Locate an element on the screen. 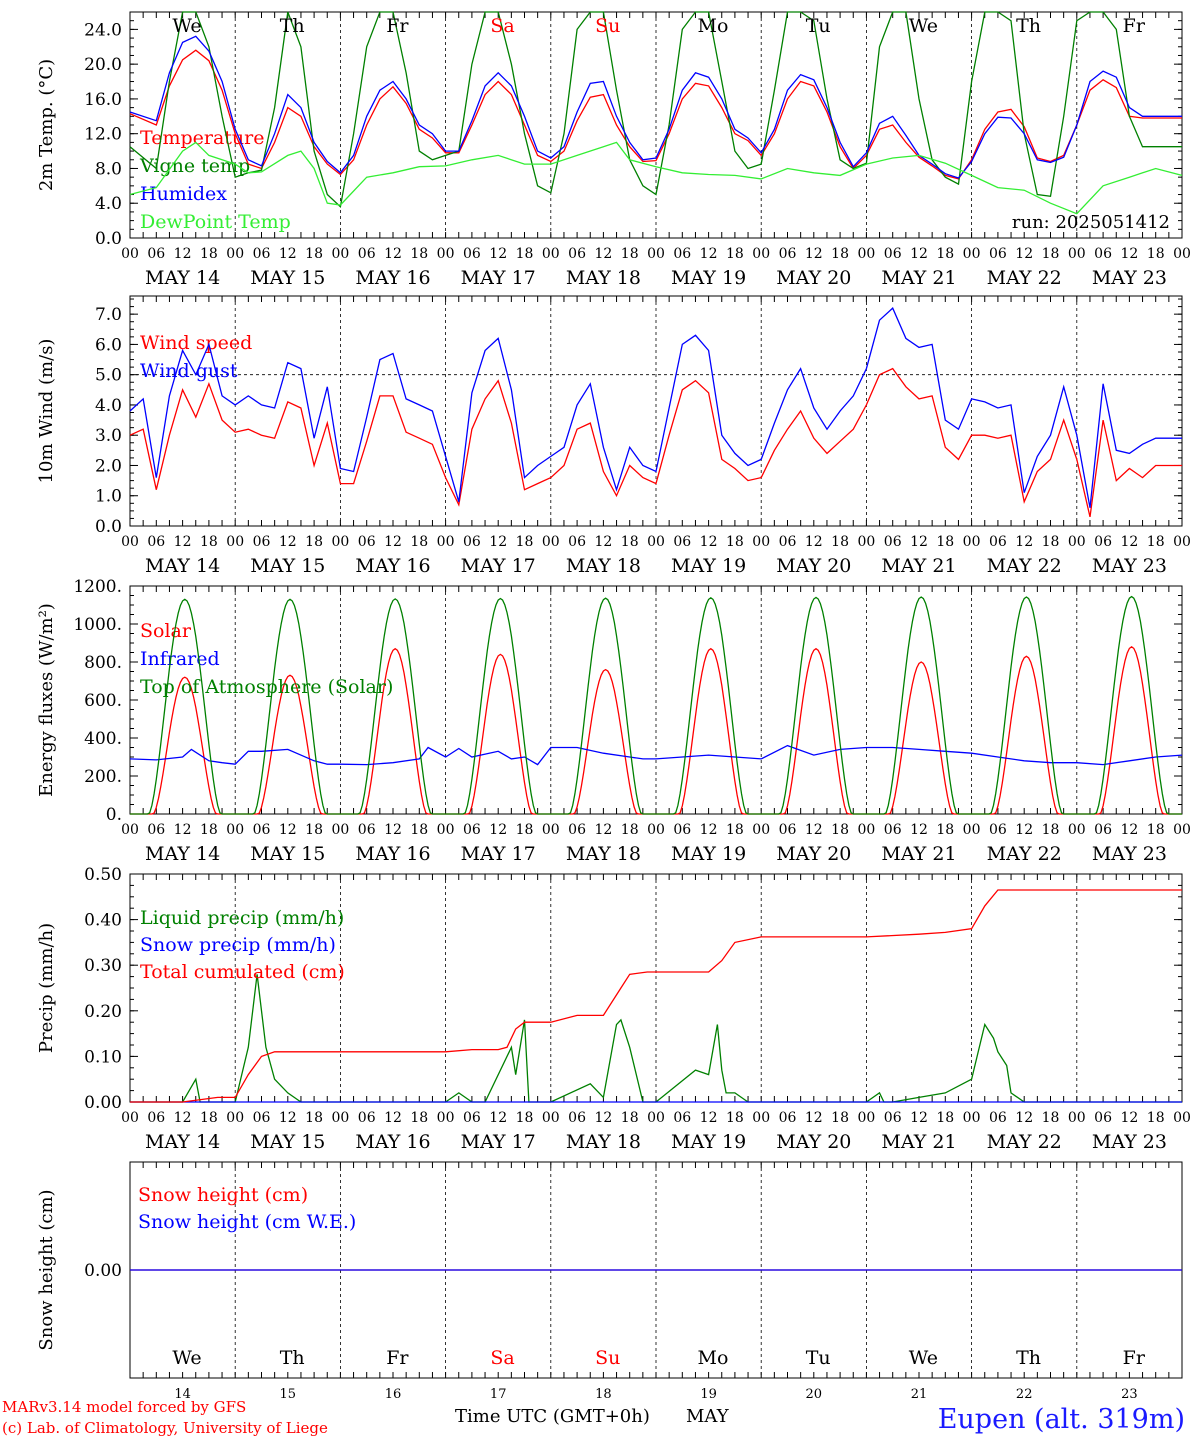  weekday-label: Su is located at coordinates (607, 26).